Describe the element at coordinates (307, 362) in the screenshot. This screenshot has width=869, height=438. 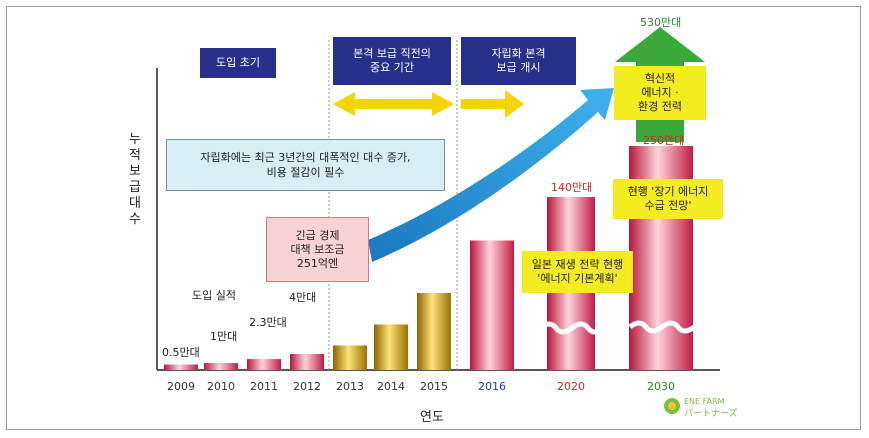
I see `bar-2012` at that location.